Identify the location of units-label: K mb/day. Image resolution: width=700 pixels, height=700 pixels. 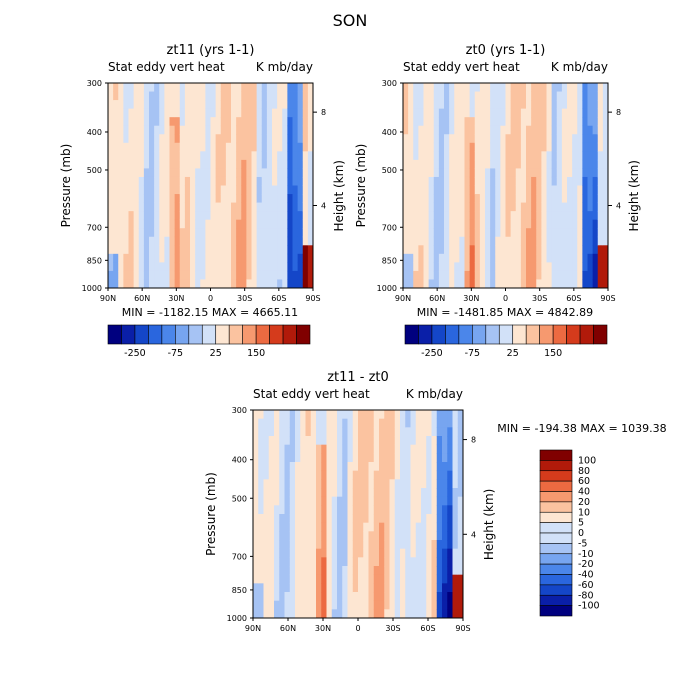
(434, 394).